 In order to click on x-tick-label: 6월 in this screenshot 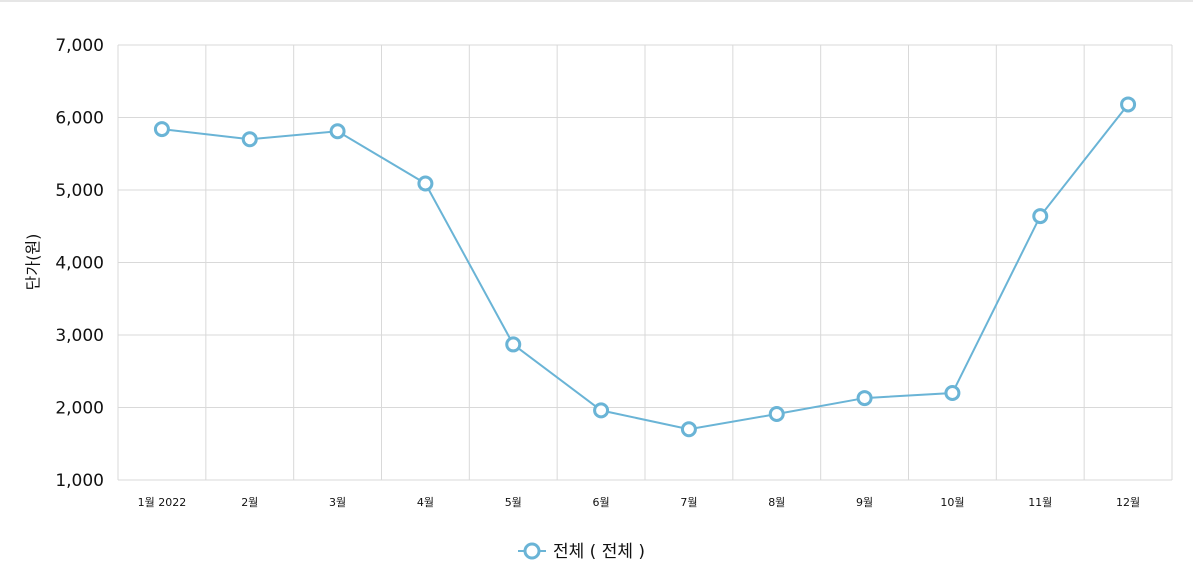, I will do `click(601, 502)`.